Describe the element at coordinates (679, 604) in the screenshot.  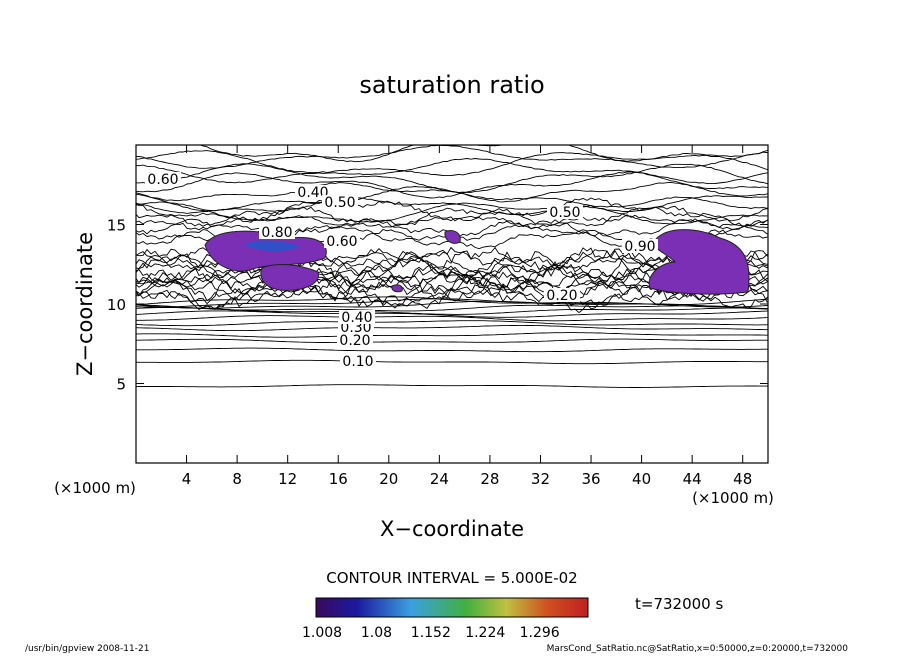
I see `time-label: t=732000 s` at that location.